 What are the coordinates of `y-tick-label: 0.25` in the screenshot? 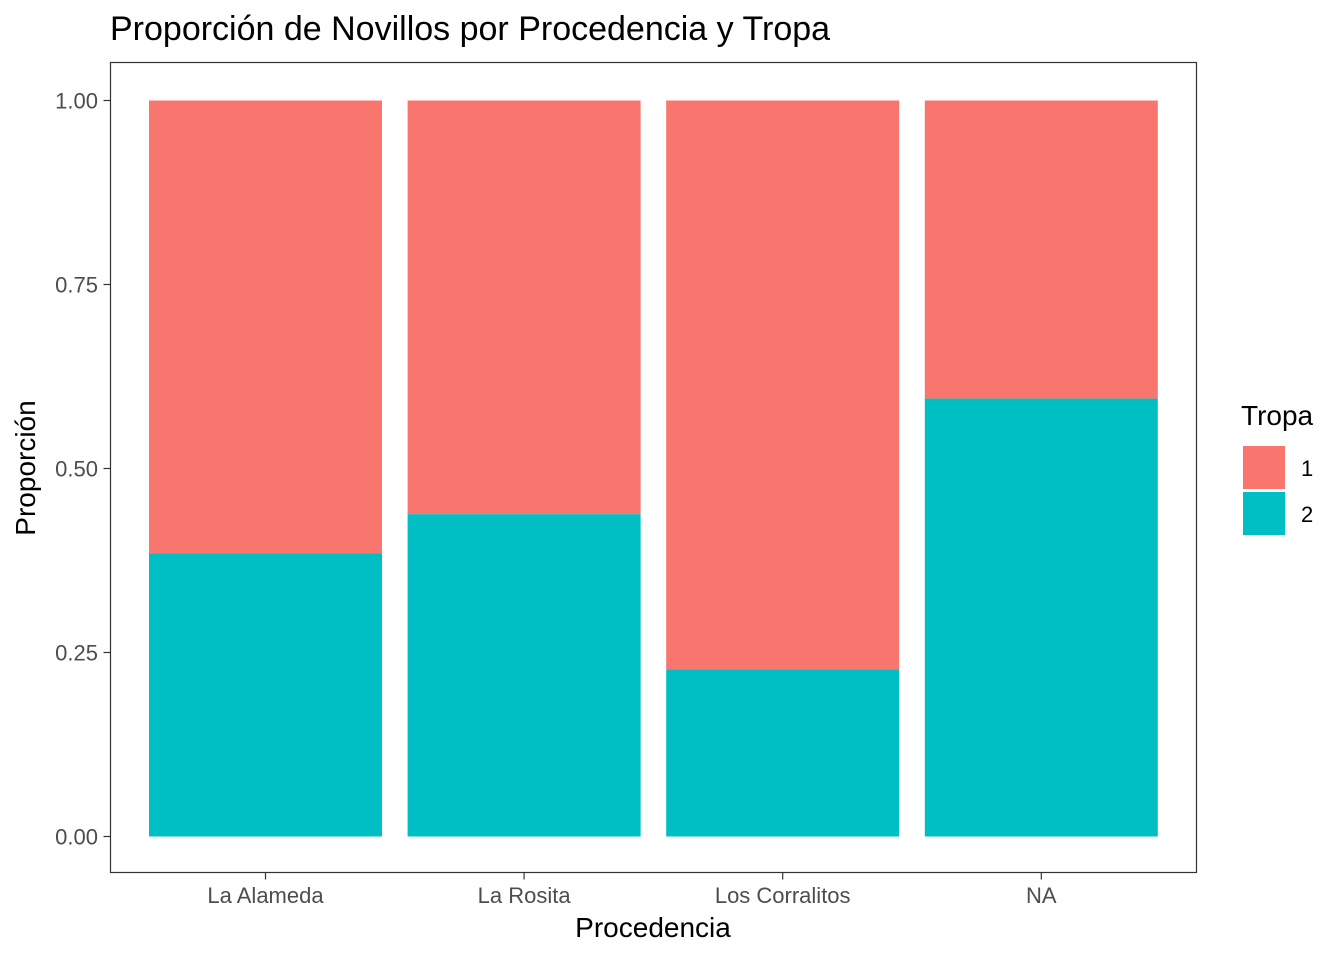 It's located at (76, 653).